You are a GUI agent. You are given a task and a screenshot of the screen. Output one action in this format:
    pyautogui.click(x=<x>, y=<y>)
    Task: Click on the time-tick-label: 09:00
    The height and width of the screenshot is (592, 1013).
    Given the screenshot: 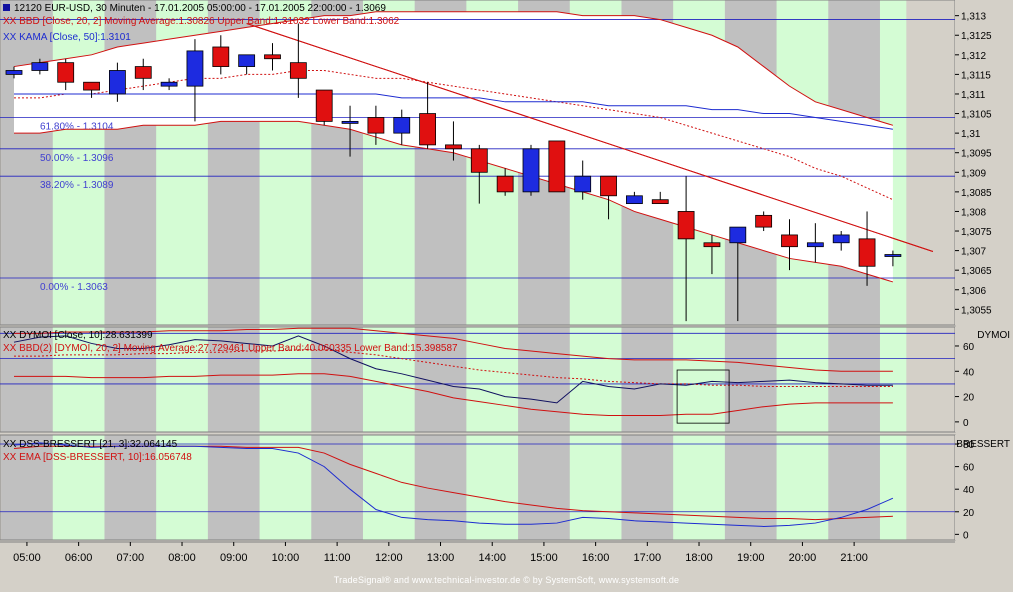 What is the action you would take?
    pyautogui.click(x=234, y=558)
    